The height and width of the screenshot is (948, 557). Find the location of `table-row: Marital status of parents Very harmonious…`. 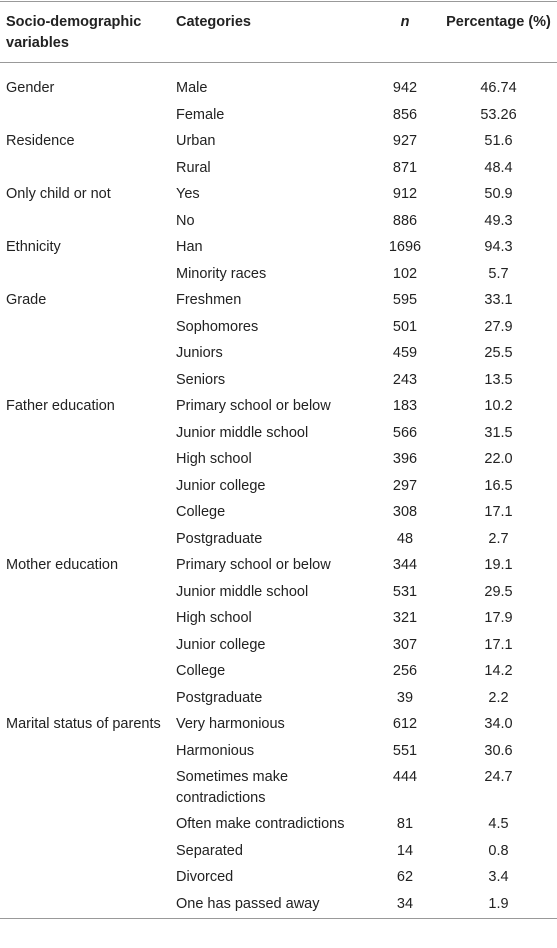

table-row: Marital status of parents Very harmonious… is located at coordinates (278, 724).